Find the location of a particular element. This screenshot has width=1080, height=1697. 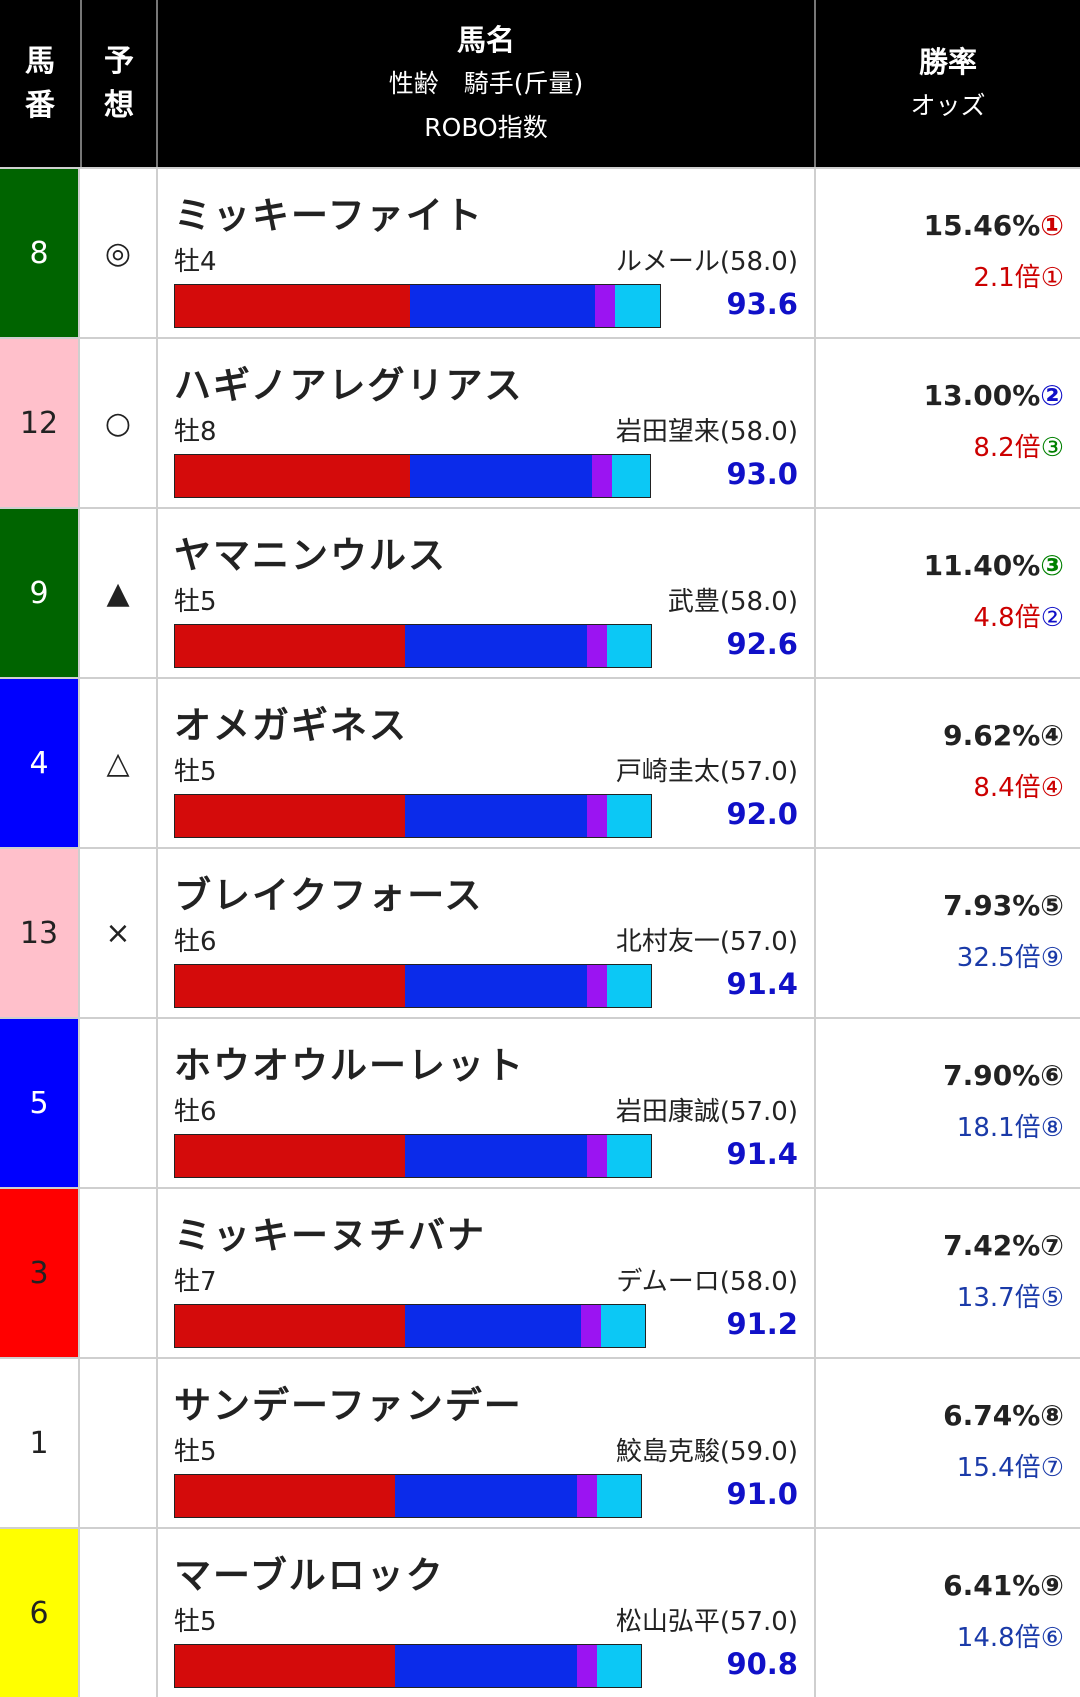

sex-age: 牡6 is located at coordinates (195, 1112).